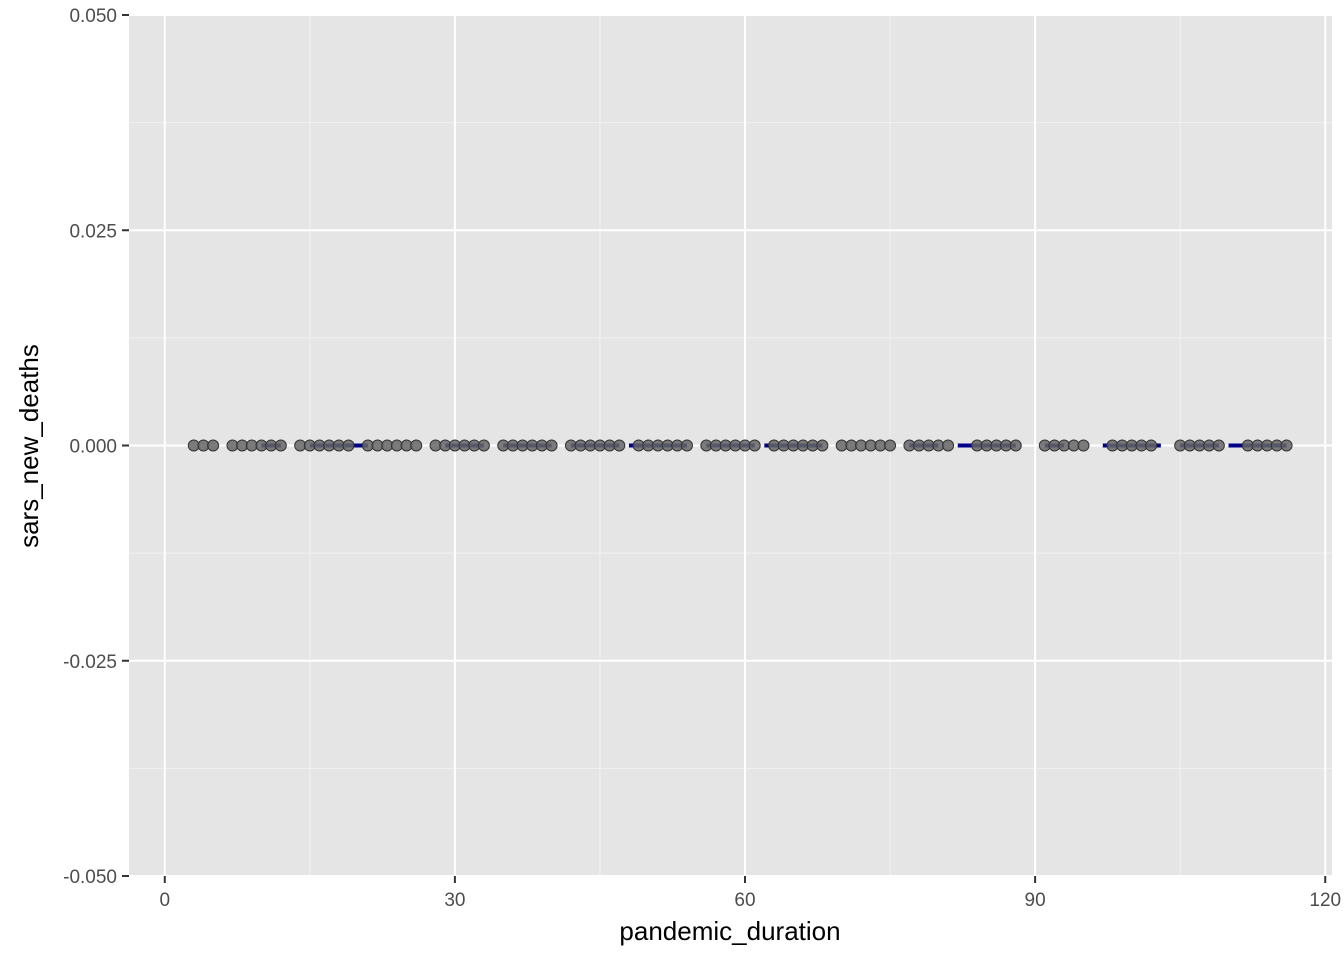 The height and width of the screenshot is (960, 1344). Describe the element at coordinates (744, 900) in the screenshot. I see `x-tick-label: 60` at that location.